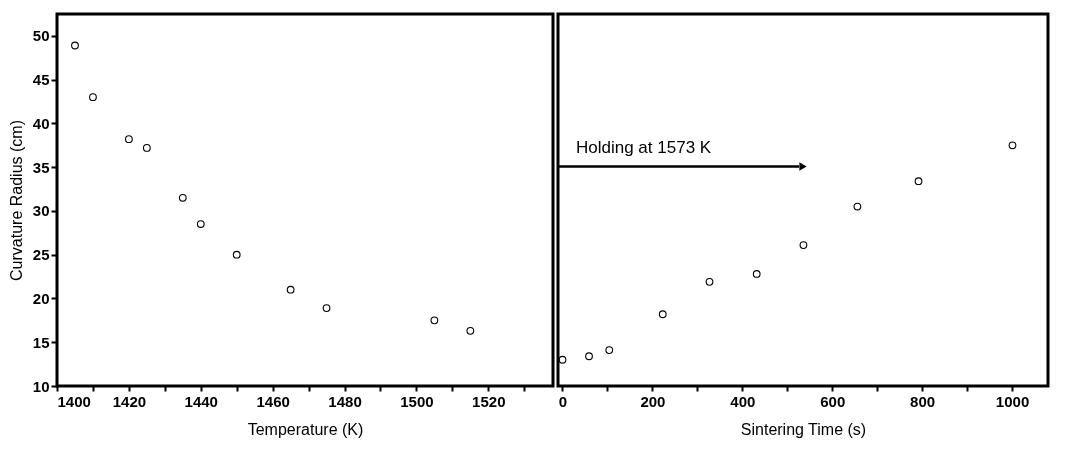 Image resolution: width=1086 pixels, height=460 pixels. I want to click on y-tick-label: 20, so click(41, 298).